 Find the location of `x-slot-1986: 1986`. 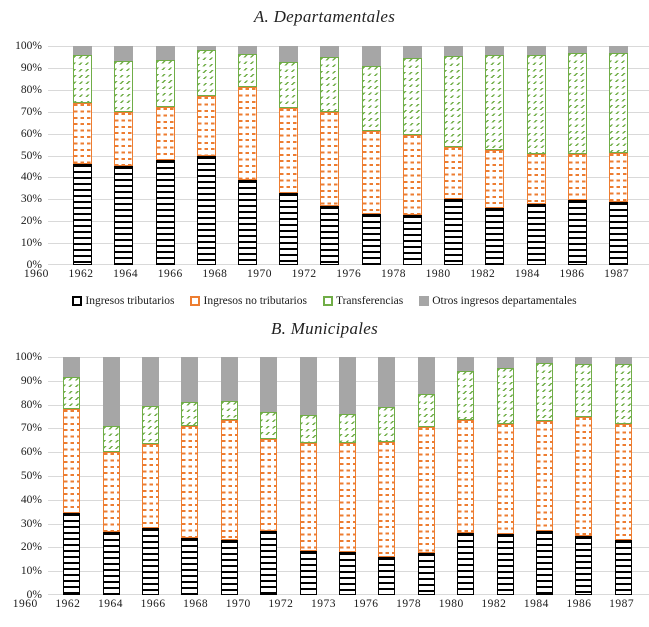

x-slot-1986: 1986 is located at coordinates (572, 274).